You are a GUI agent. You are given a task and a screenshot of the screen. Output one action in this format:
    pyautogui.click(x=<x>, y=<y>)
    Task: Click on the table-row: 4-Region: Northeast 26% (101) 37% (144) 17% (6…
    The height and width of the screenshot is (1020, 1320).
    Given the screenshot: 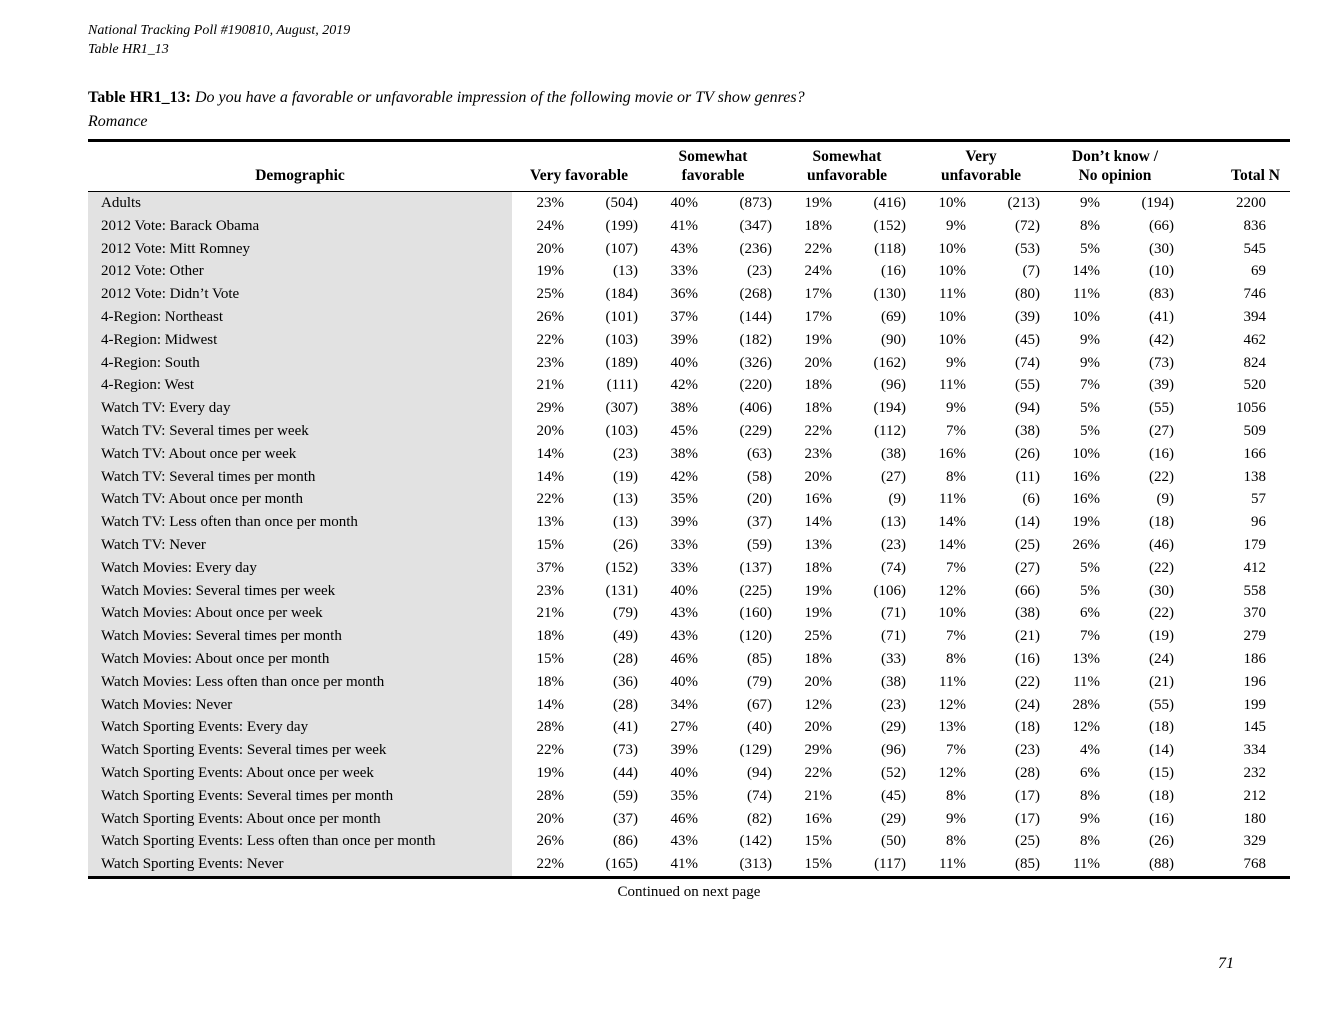 What is the action you would take?
    pyautogui.click(x=689, y=317)
    